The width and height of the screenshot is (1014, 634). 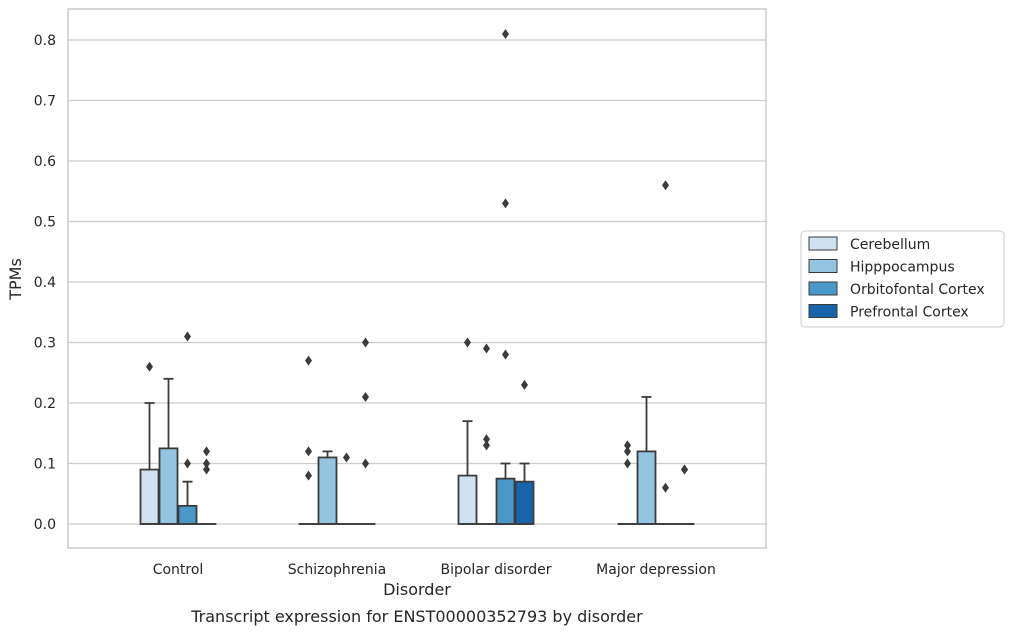 I want to click on y-tick-label: 0.5, so click(x=45, y=223).